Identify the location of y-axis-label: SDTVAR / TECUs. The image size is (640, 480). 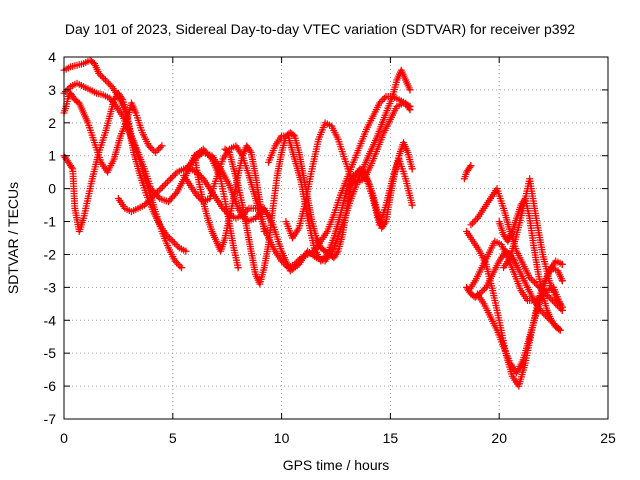
(13, 238).